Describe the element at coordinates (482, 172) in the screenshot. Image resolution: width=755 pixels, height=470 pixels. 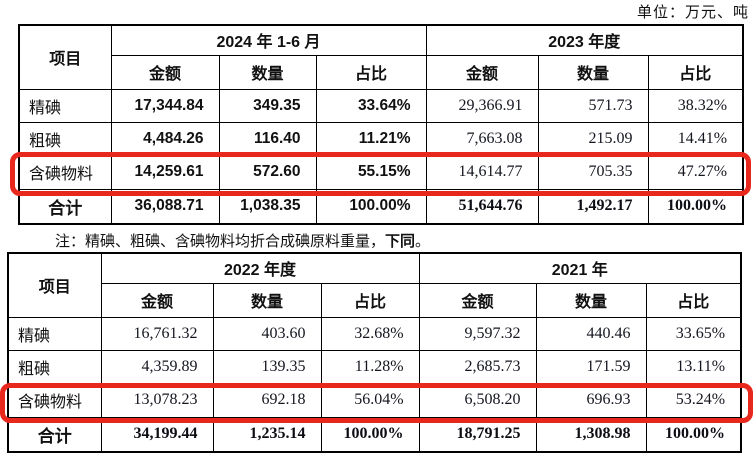
I see `table-cell: 14,614.77` at that location.